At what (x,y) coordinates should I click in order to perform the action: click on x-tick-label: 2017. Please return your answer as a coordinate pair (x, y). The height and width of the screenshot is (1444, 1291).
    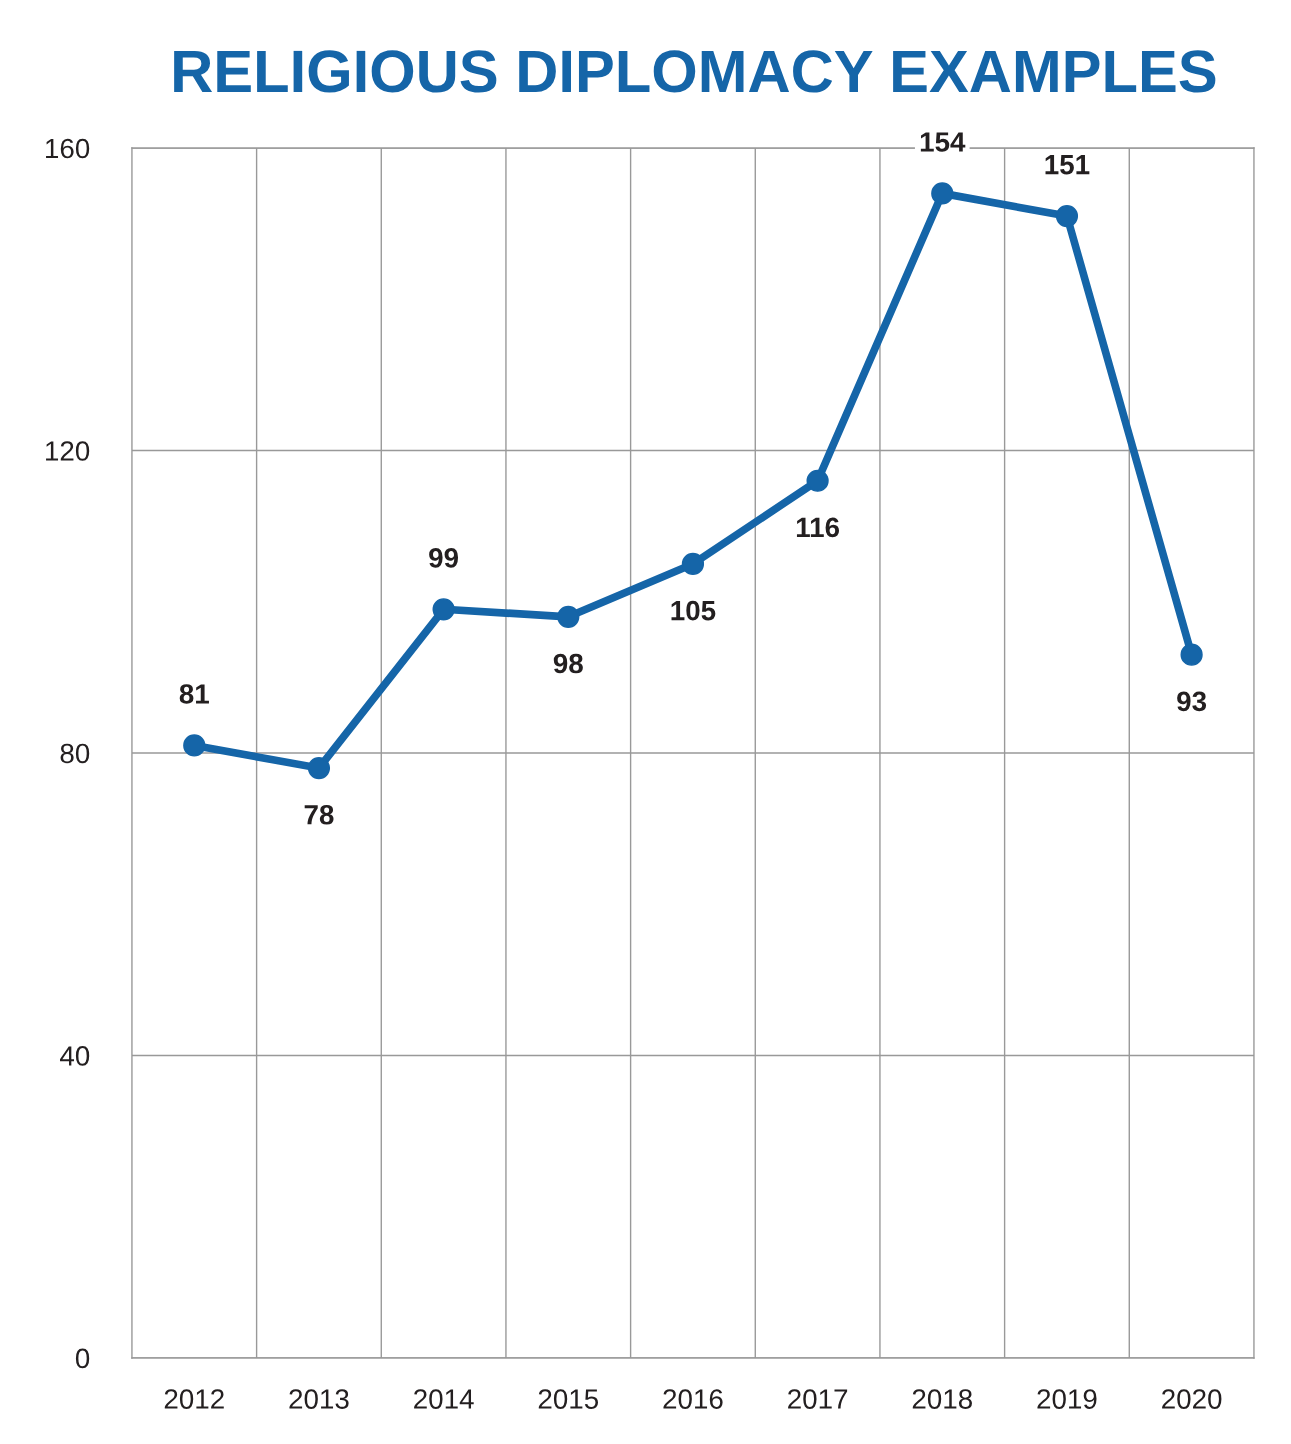
    Looking at the image, I should click on (818, 1399).